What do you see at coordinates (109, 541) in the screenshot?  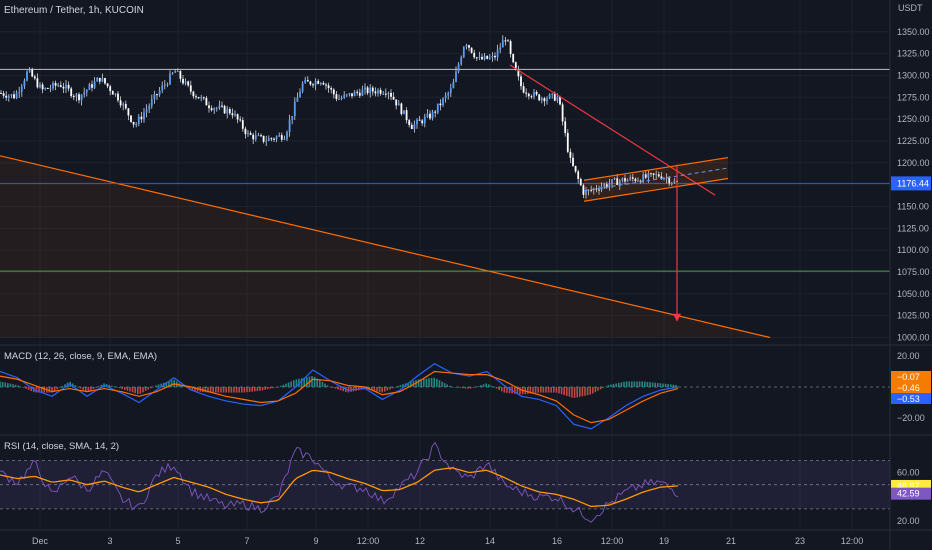 I see `time-tick: 3` at bounding box center [109, 541].